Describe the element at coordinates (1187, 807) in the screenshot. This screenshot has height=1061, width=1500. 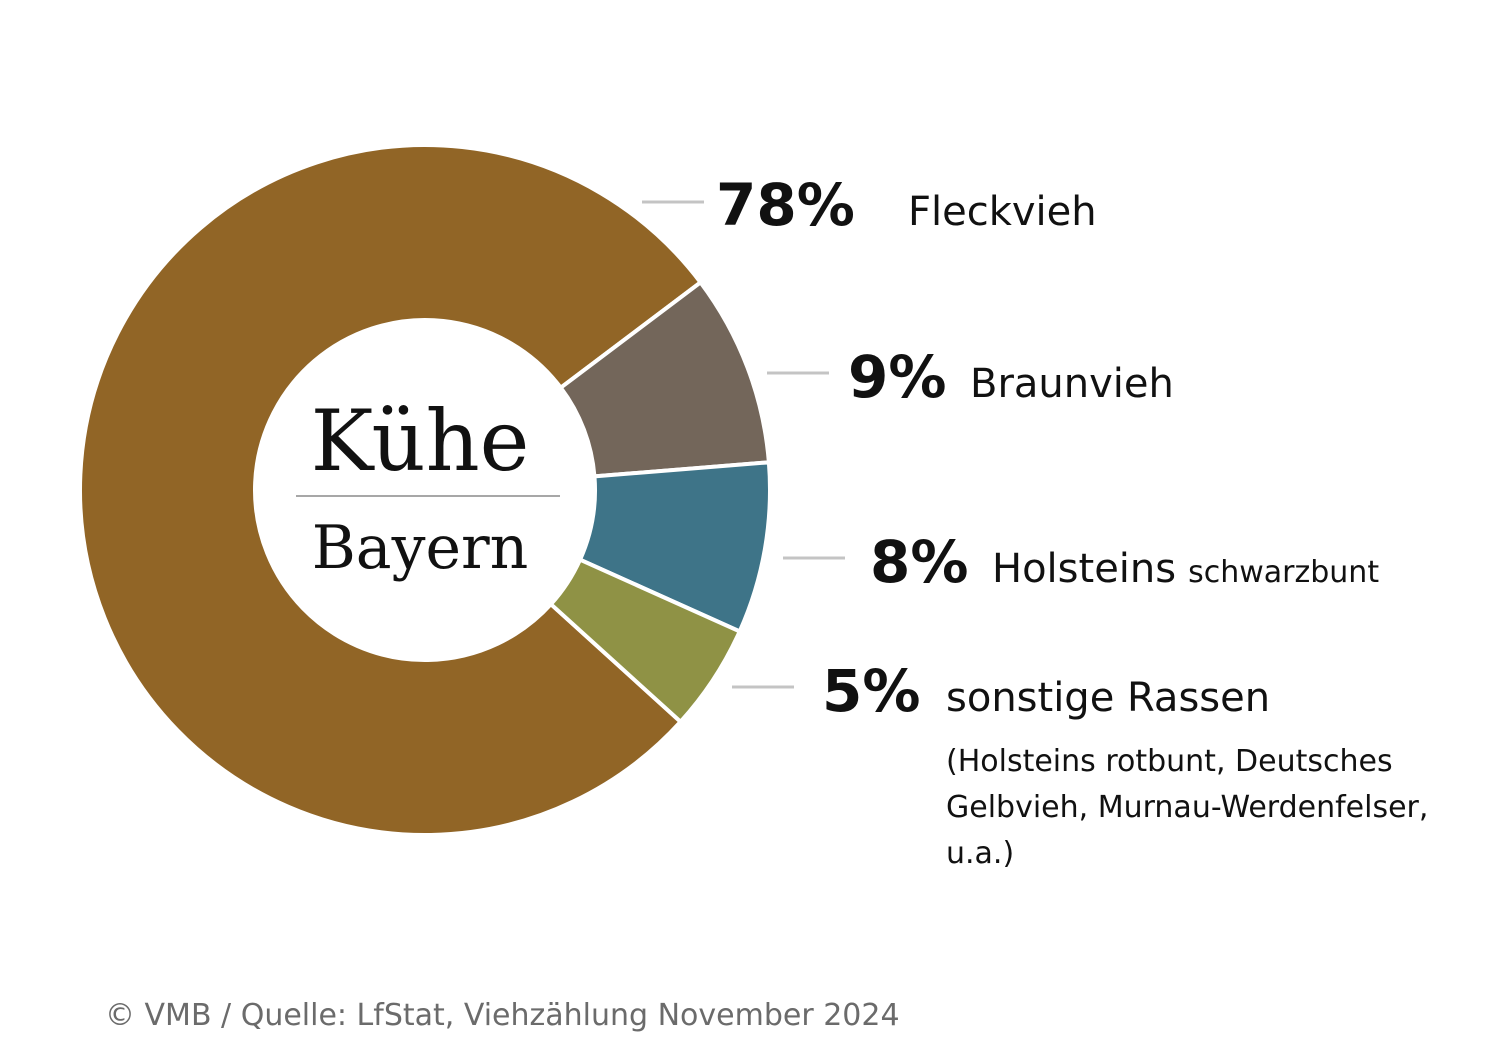
I see `other-note-line-2: Gelbvieh, Murnau-Werdenfelser,` at that location.